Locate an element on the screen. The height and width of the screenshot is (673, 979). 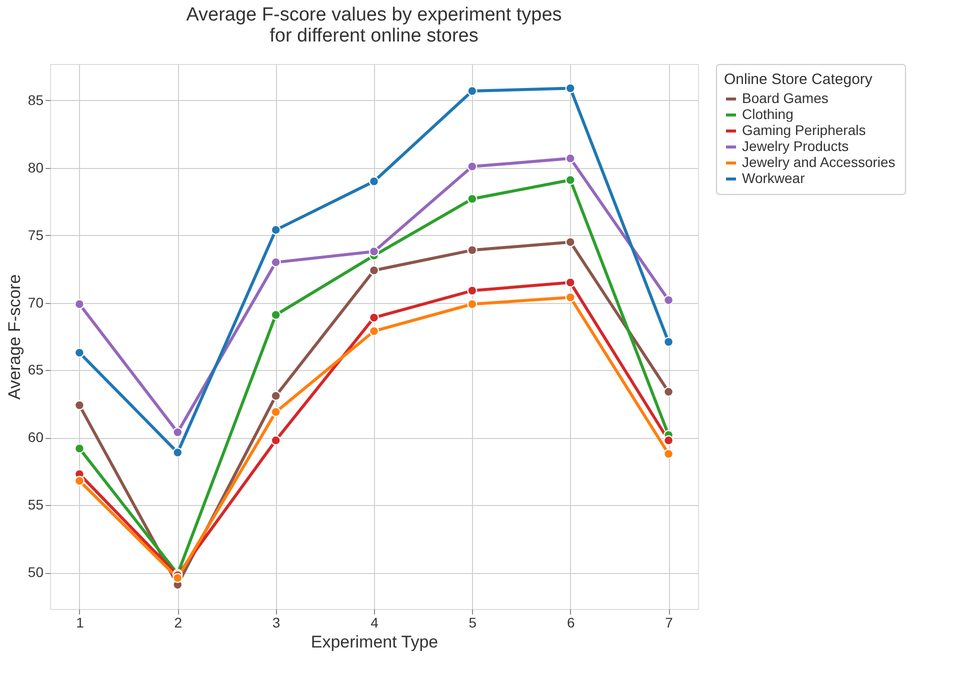
text: for different online stores is located at coordinates (374, 36).